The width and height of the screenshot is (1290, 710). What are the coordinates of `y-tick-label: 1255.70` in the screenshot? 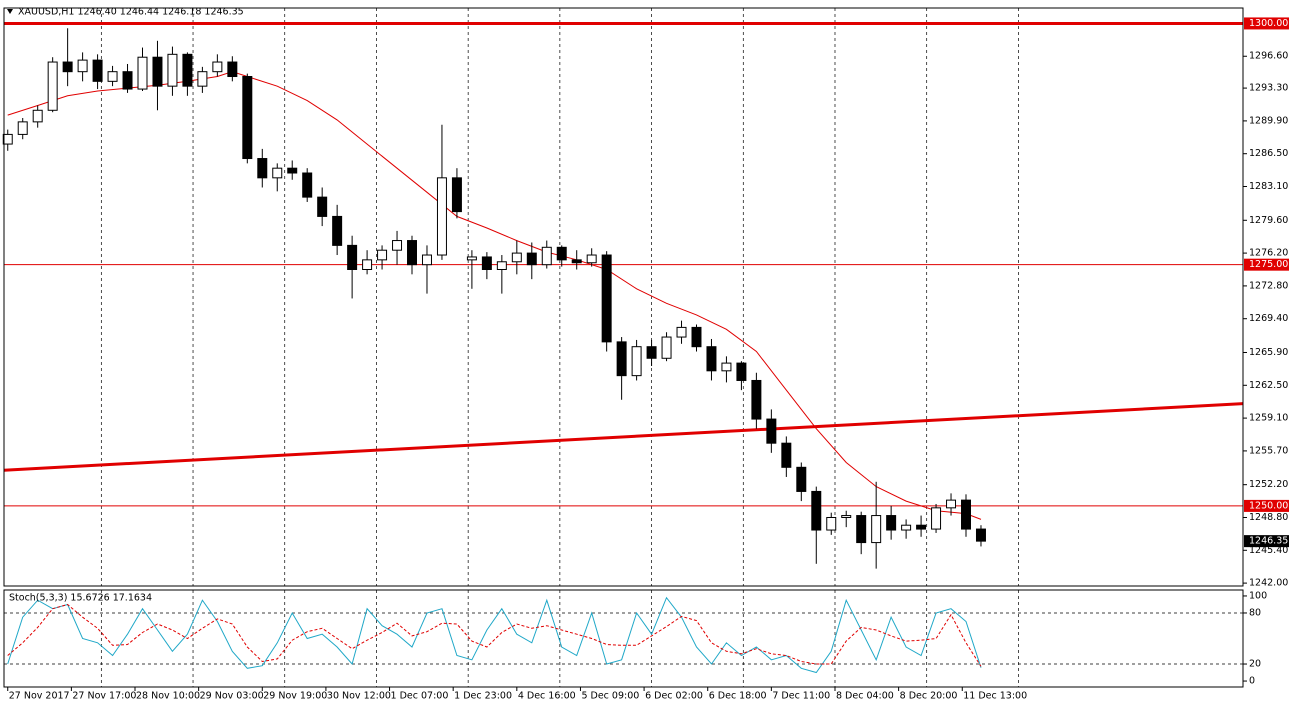 It's located at (1268, 450).